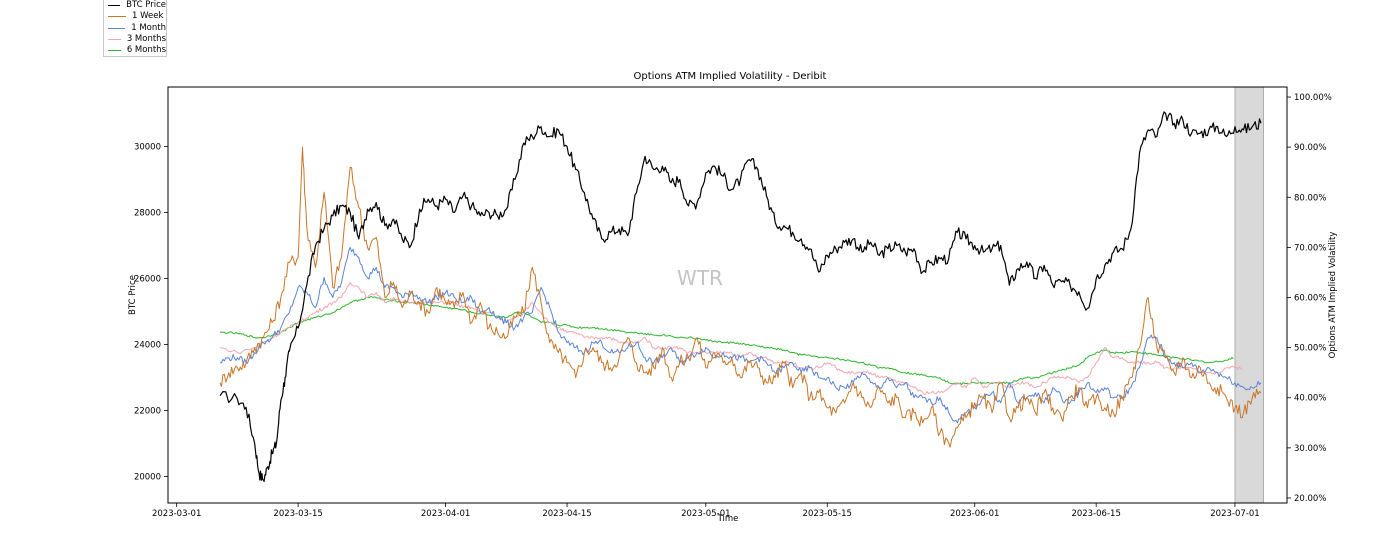 This screenshot has height=560, width=1400. Describe the element at coordinates (445, 514) in the screenshot. I see `x-tick-label: 2023-04-01` at that location.